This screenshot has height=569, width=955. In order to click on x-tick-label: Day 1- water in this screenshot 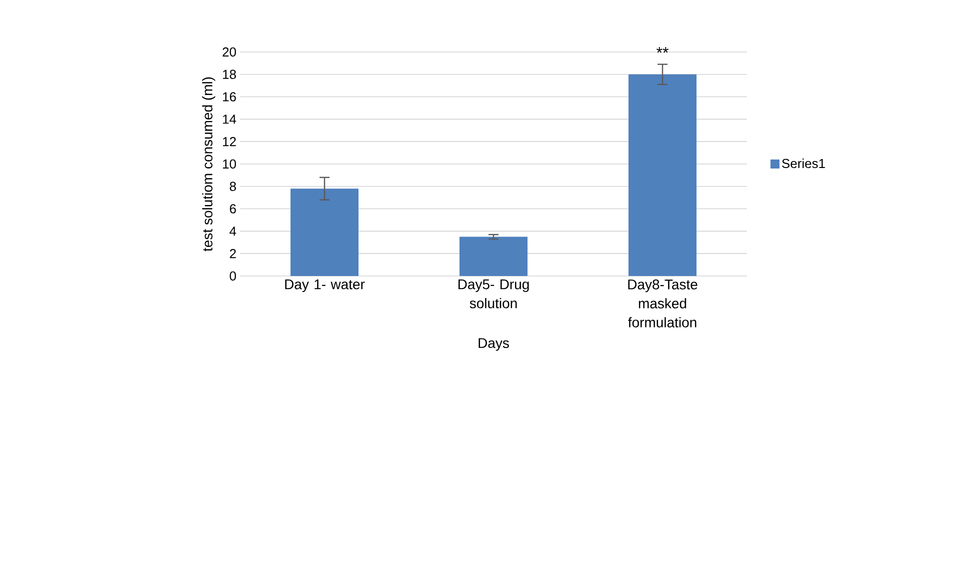, I will do `click(325, 286)`.